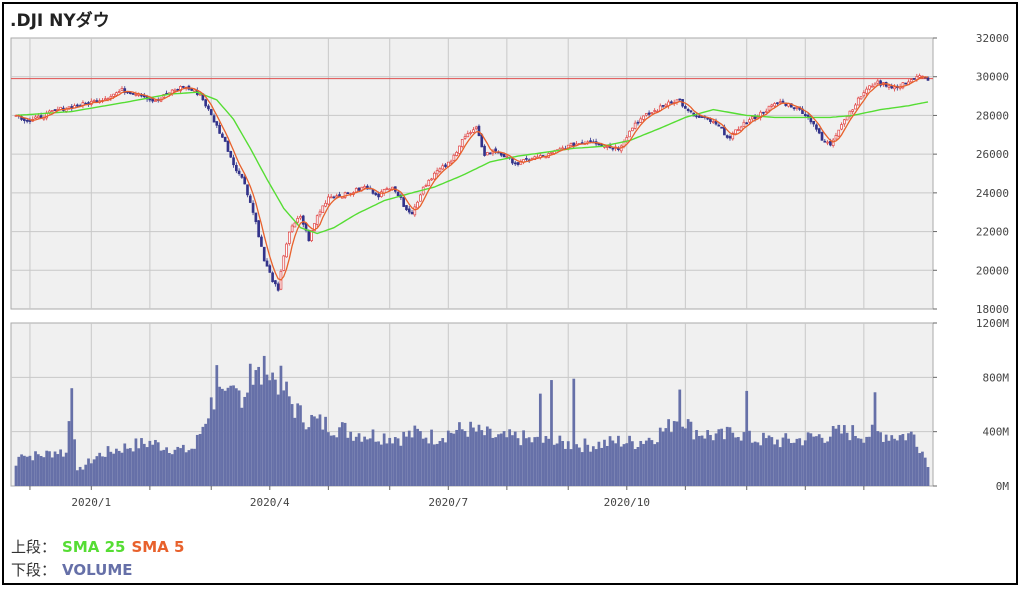 The height and width of the screenshot is (591, 1024). Describe the element at coordinates (992, 154) in the screenshot. I see `price-y-tick-label: 26000` at that location.